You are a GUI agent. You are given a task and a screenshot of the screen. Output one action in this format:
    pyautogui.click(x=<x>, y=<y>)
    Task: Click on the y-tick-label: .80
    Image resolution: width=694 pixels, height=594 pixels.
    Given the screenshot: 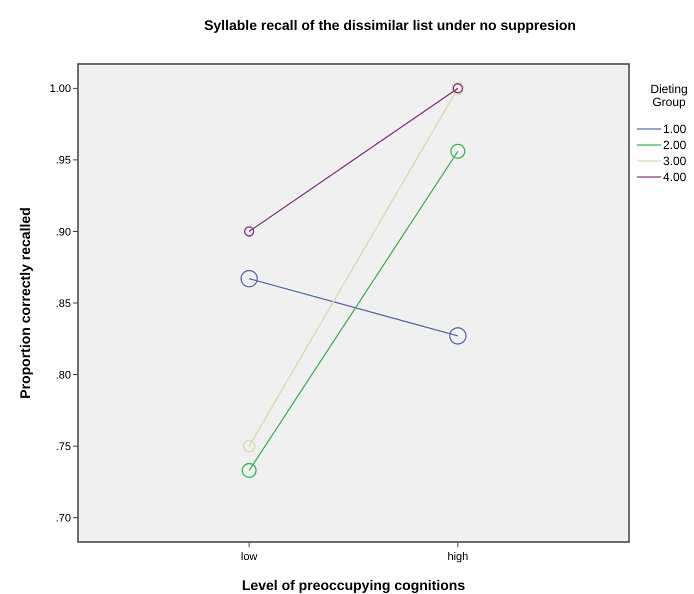 What is the action you would take?
    pyautogui.click(x=63, y=375)
    